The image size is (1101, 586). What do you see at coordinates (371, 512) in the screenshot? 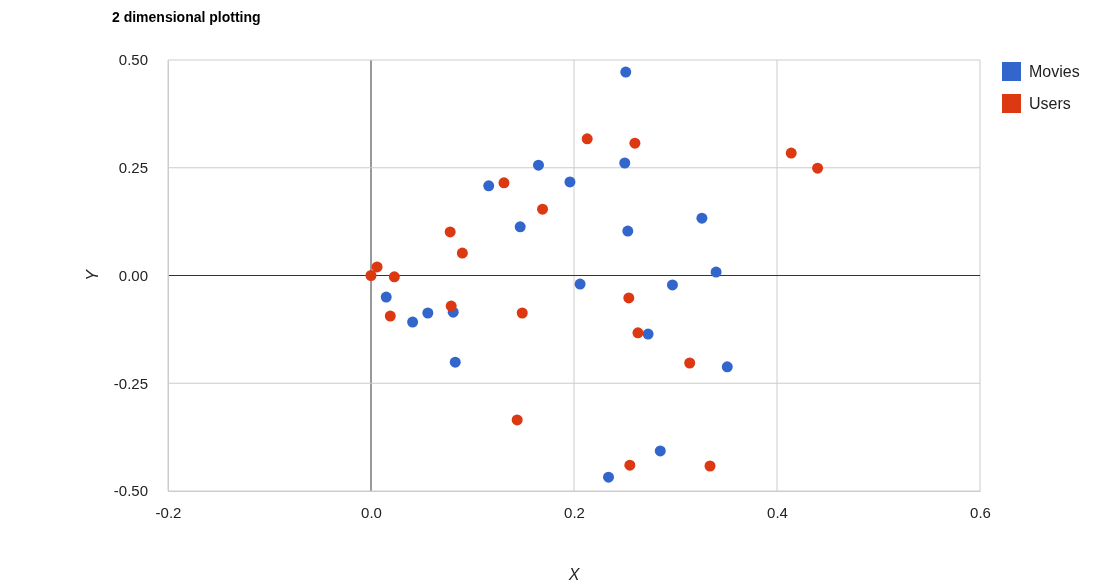
I see `x-tick-label: 0.0` at bounding box center [371, 512].